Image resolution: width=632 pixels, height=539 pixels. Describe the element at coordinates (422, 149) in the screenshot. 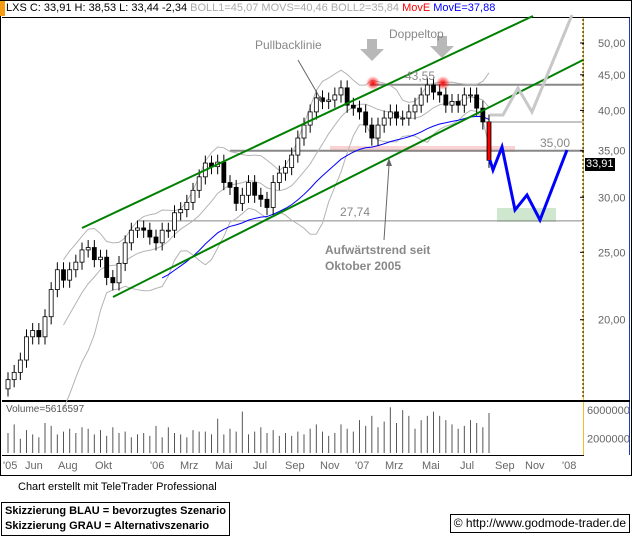

I see `support-zone` at that location.